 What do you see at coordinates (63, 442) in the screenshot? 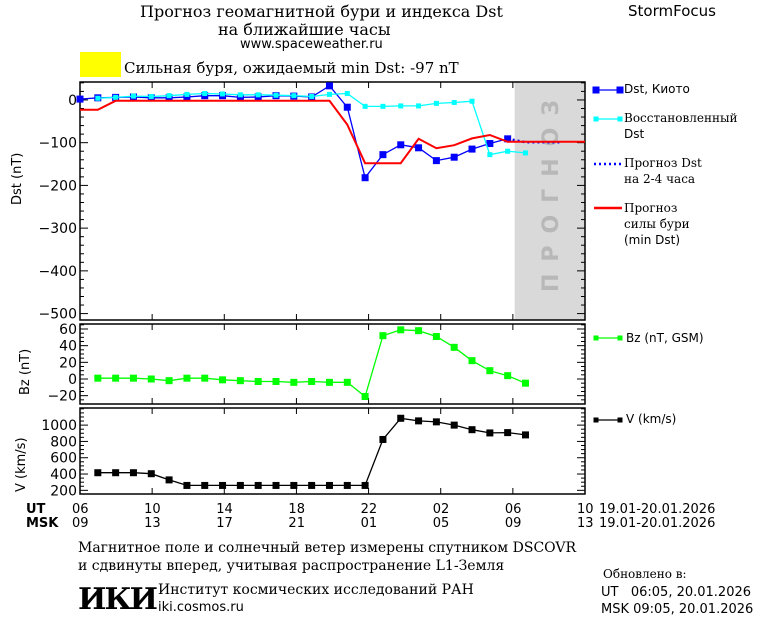
I see `y-tick-label: 800` at bounding box center [63, 442].